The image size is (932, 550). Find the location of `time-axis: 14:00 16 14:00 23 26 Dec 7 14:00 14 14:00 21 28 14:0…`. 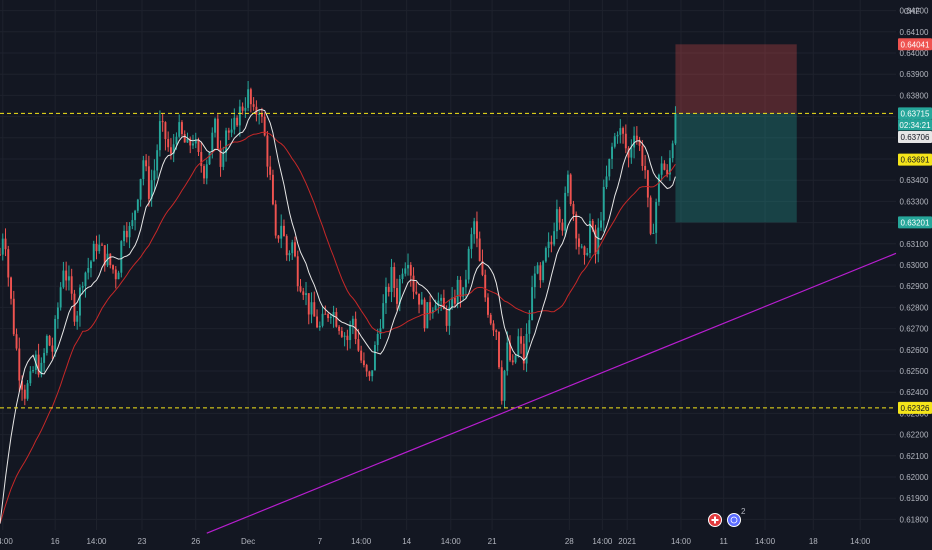

time-axis: 14:00 16 14:00 23 26 Dec 7 14:00 14 14:00 21 28 14:0… is located at coordinates (435, 541).